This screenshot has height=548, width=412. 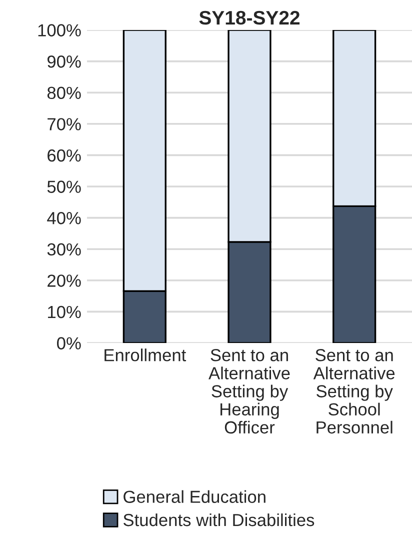 I want to click on y-tick-label: 60%, so click(x=64, y=155).